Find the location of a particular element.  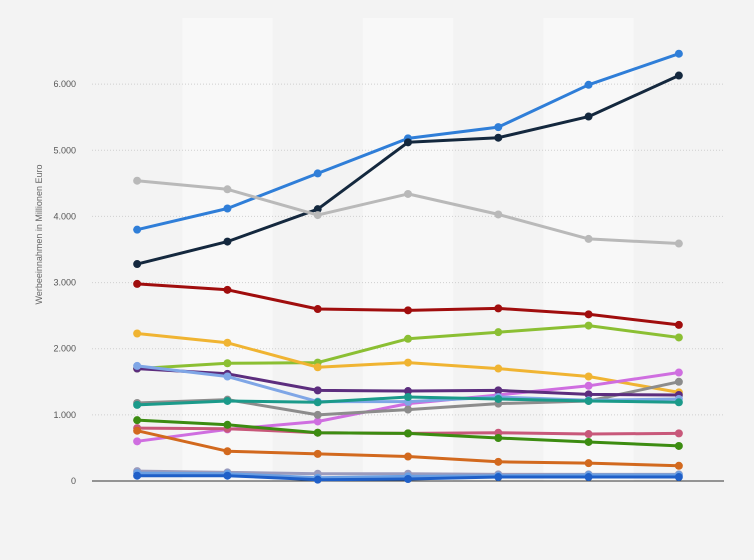

y-tick-label: 5.000 is located at coordinates (64, 150).